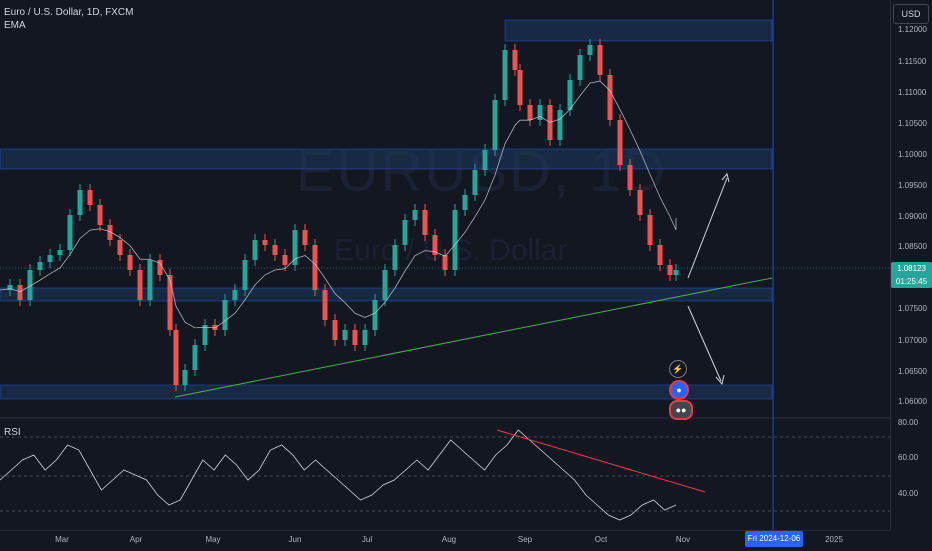 The image size is (932, 551). Describe the element at coordinates (678, 369) in the screenshot. I see `lightning-icon: ⚡` at that location.